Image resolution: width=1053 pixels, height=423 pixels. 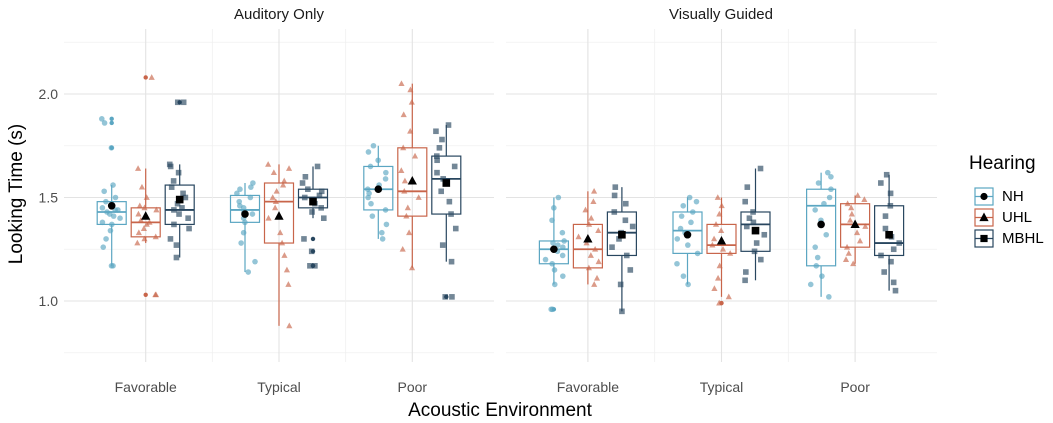 What do you see at coordinates (279, 387) in the screenshot?
I see `x-tick-label: Typical` at bounding box center [279, 387].